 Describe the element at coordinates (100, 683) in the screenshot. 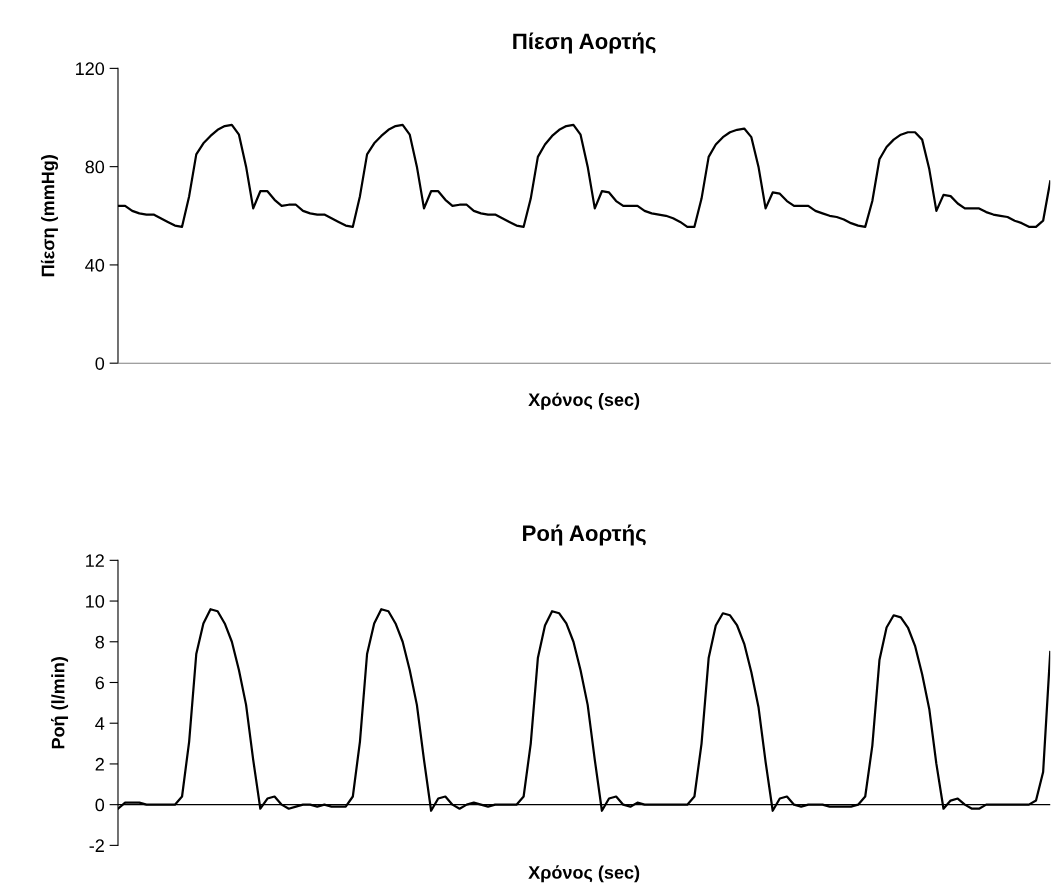

I see `y-tick-label: 6` at that location.